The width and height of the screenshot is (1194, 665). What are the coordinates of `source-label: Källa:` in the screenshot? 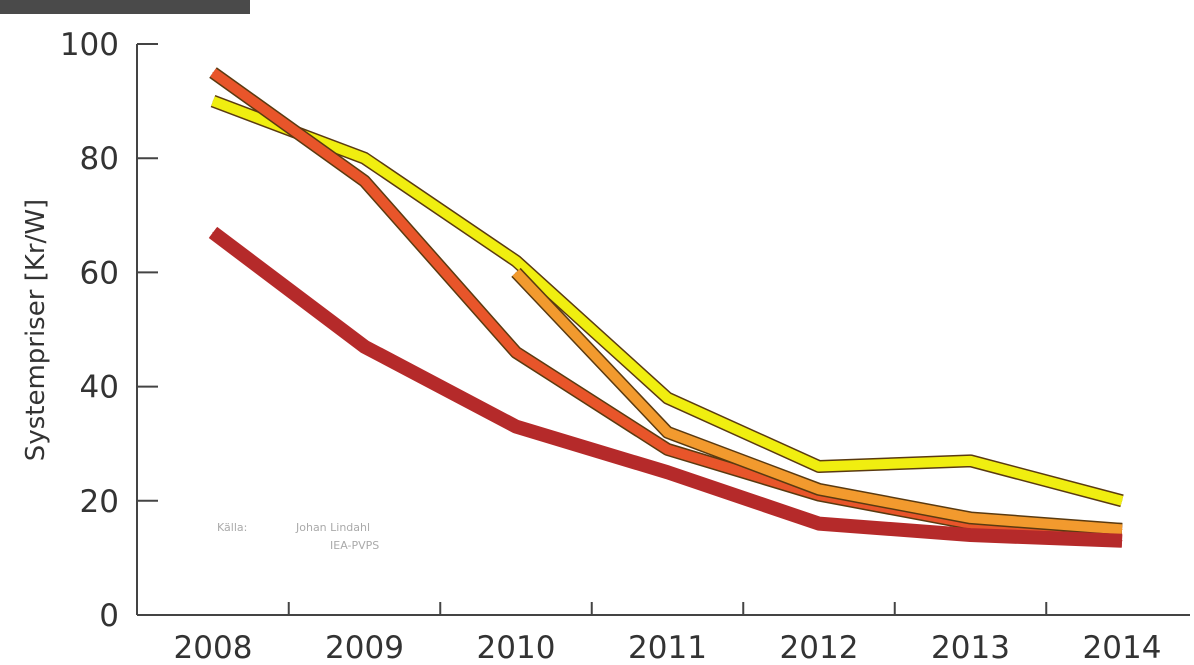 It's located at (232, 527).